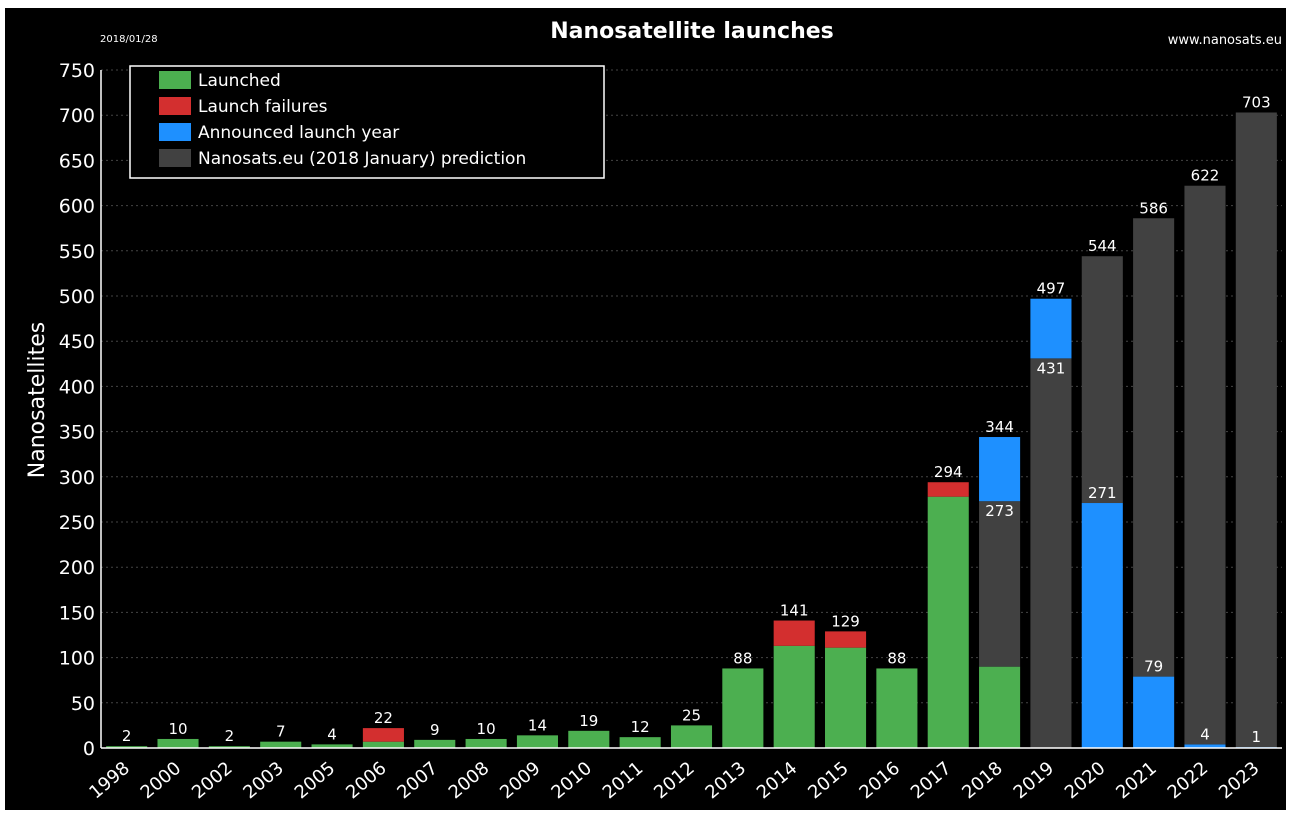  I want to click on y-tick-label: 700, so click(77, 116).